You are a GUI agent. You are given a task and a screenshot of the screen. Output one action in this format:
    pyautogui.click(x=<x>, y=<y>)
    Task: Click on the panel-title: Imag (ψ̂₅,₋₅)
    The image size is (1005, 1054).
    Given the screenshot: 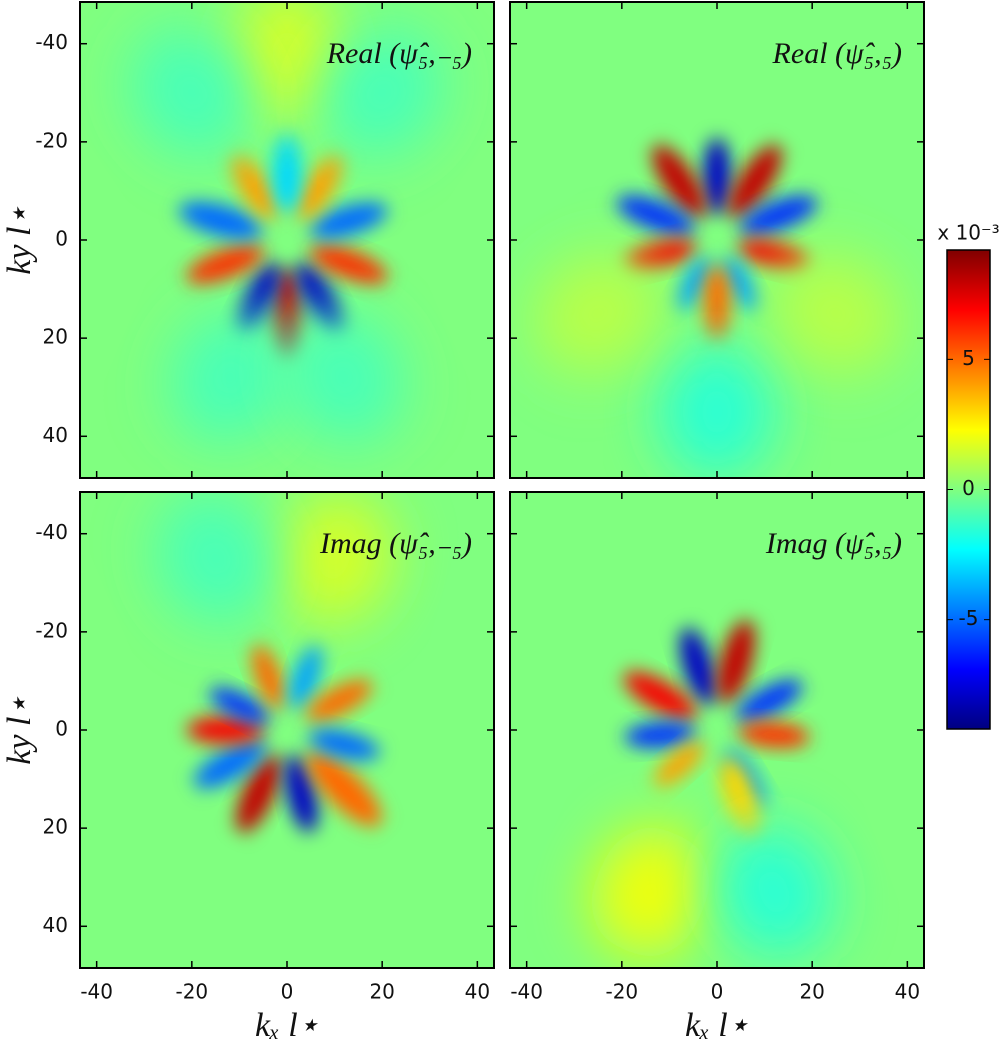 What is the action you would take?
    pyautogui.click(x=395, y=543)
    